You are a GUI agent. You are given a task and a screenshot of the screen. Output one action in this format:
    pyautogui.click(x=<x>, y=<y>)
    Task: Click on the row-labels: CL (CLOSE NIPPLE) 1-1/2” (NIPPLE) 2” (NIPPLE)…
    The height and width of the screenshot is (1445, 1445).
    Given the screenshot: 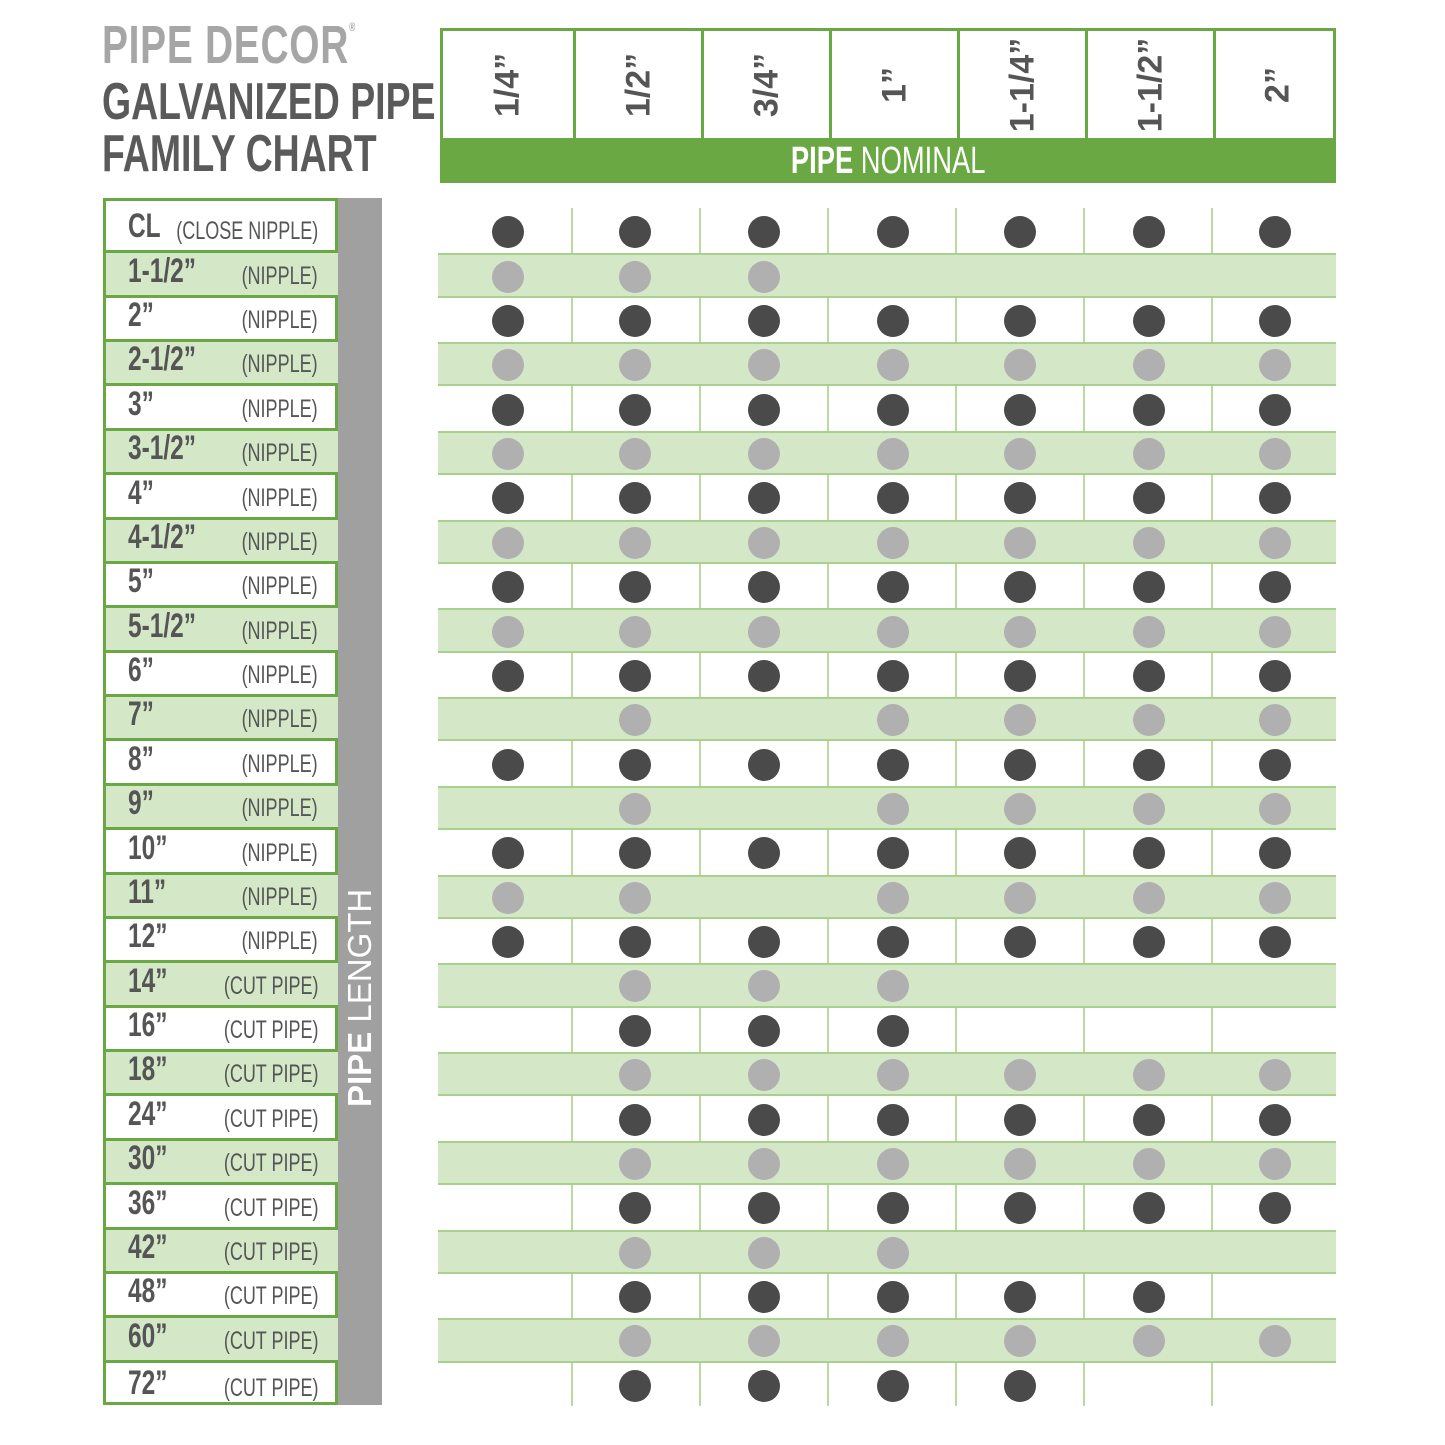 What is the action you would take?
    pyautogui.click(x=220, y=801)
    